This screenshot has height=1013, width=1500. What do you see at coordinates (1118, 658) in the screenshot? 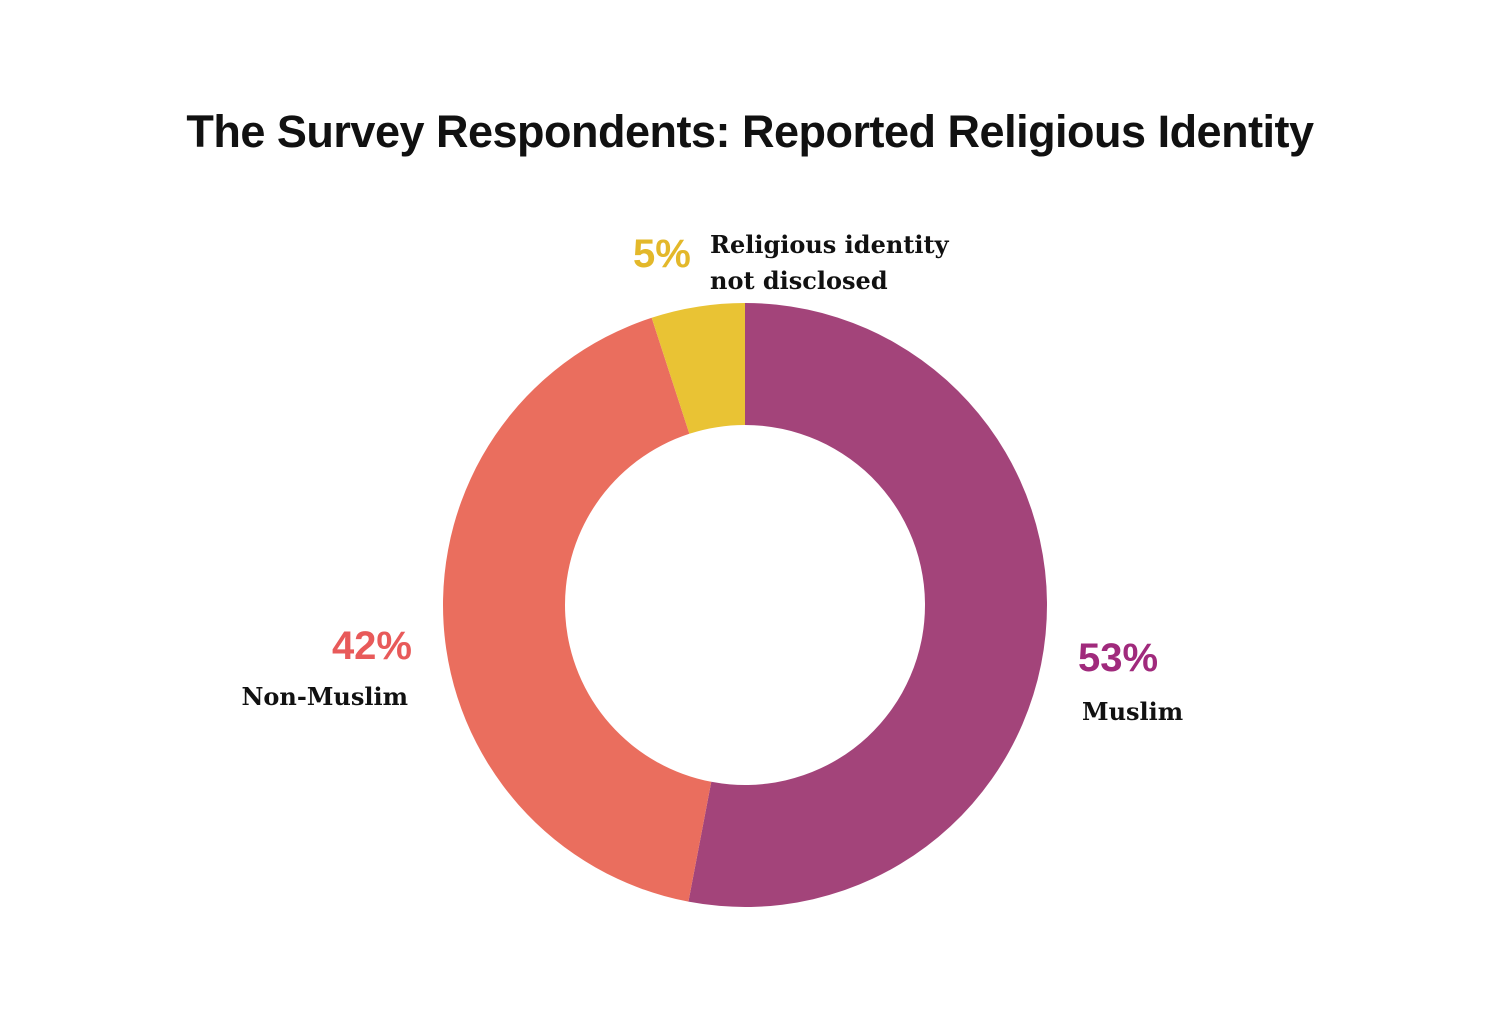
I see `value-label: 53%` at bounding box center [1118, 658].